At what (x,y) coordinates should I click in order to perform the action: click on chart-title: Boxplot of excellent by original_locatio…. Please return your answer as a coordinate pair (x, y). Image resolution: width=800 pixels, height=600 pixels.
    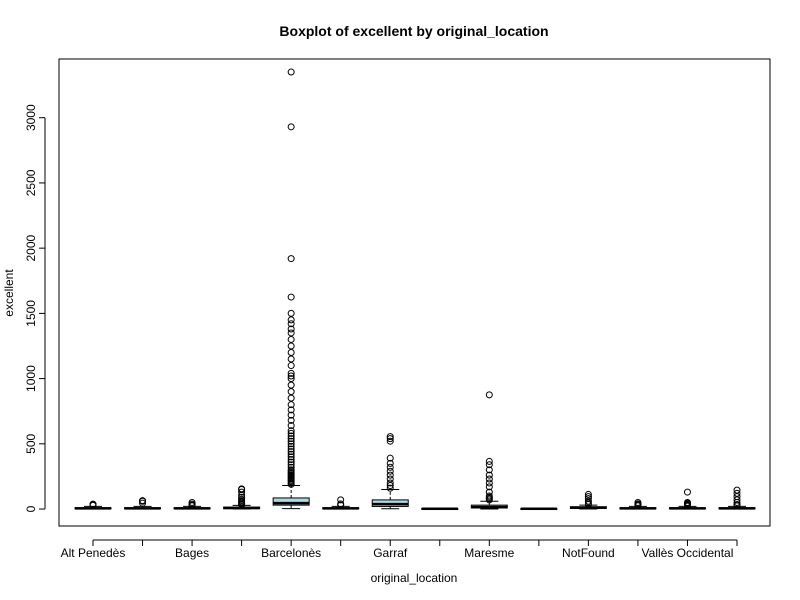
    Looking at the image, I should click on (413, 31).